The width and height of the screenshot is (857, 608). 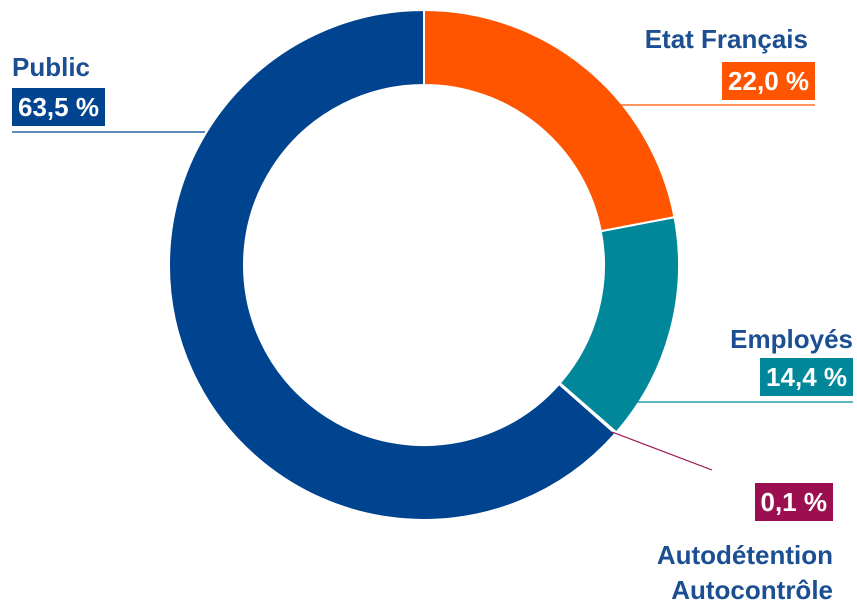 I want to click on category-label: Employés, so click(x=791, y=339).